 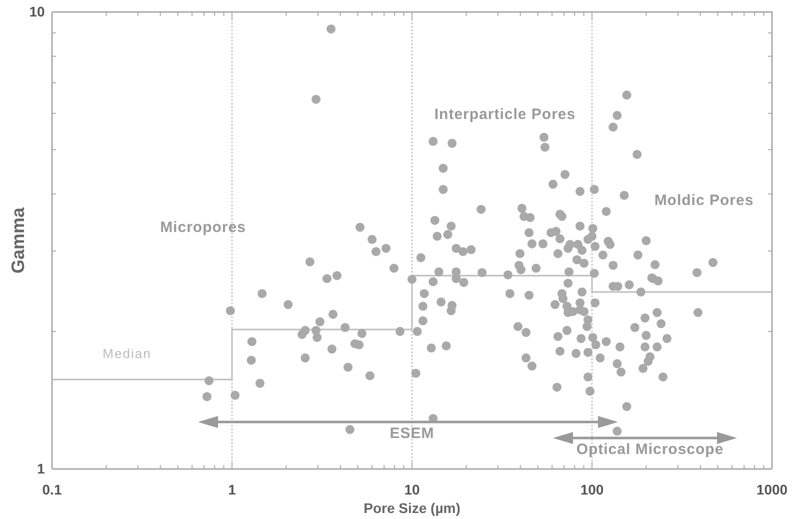 What do you see at coordinates (18, 240) in the screenshot?
I see `y-axis-title: Gamma` at bounding box center [18, 240].